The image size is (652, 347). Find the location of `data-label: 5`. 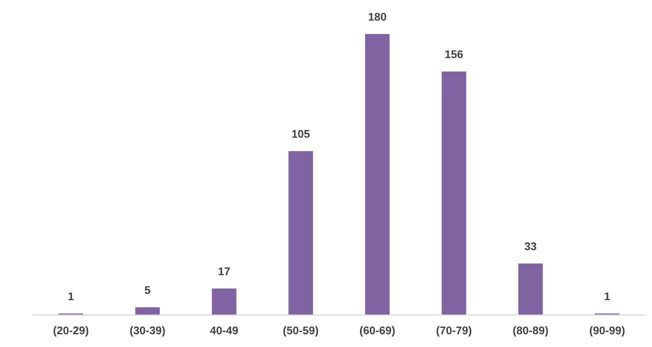

data-label: 5 is located at coordinates (147, 290).